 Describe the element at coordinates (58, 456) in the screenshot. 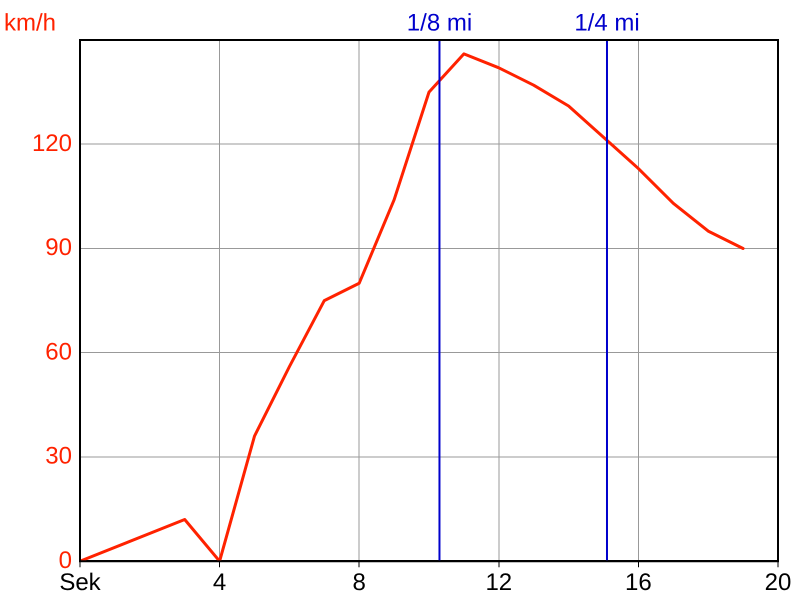

I see `y-tick-label: 30` at that location.